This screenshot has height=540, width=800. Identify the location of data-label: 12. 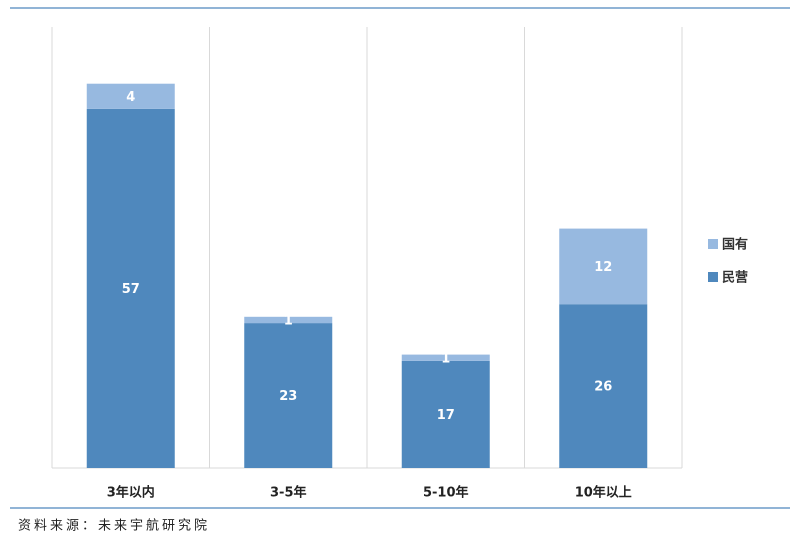
(603, 267).